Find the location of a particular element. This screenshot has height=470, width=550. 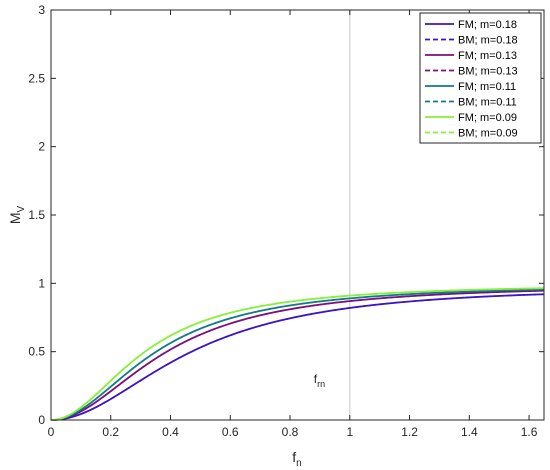

x-tick-label-5: 1 is located at coordinates (349, 432).